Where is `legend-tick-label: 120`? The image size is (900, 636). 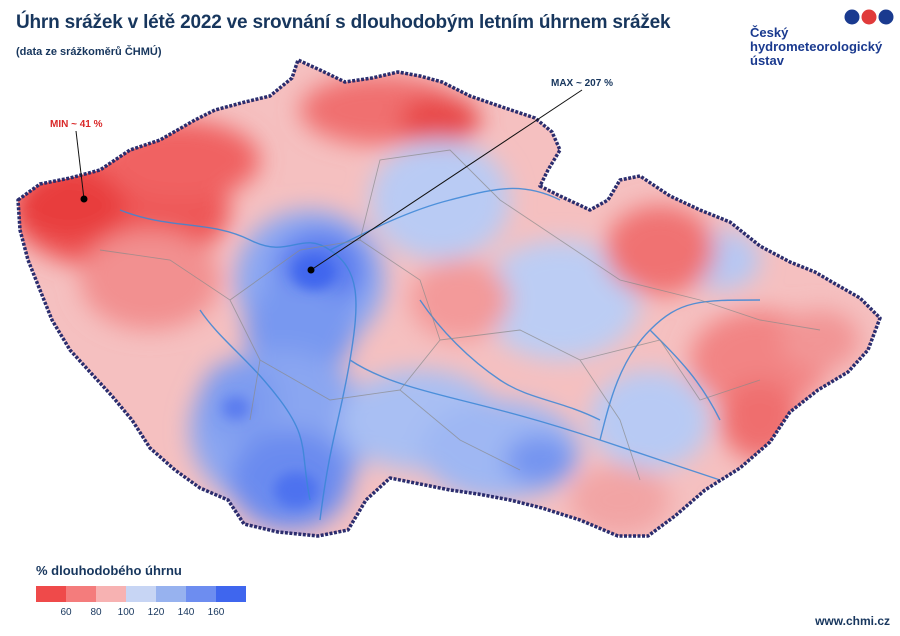 legend-tick-label: 120 is located at coordinates (156, 612).